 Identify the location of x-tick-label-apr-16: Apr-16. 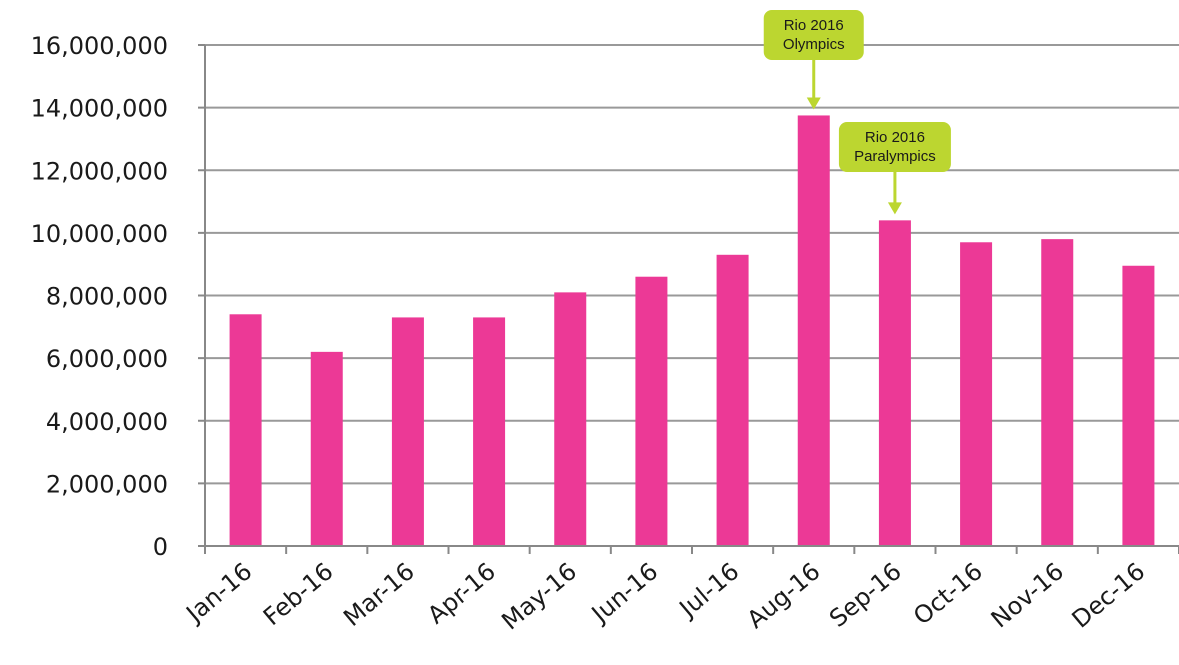
(461, 593).